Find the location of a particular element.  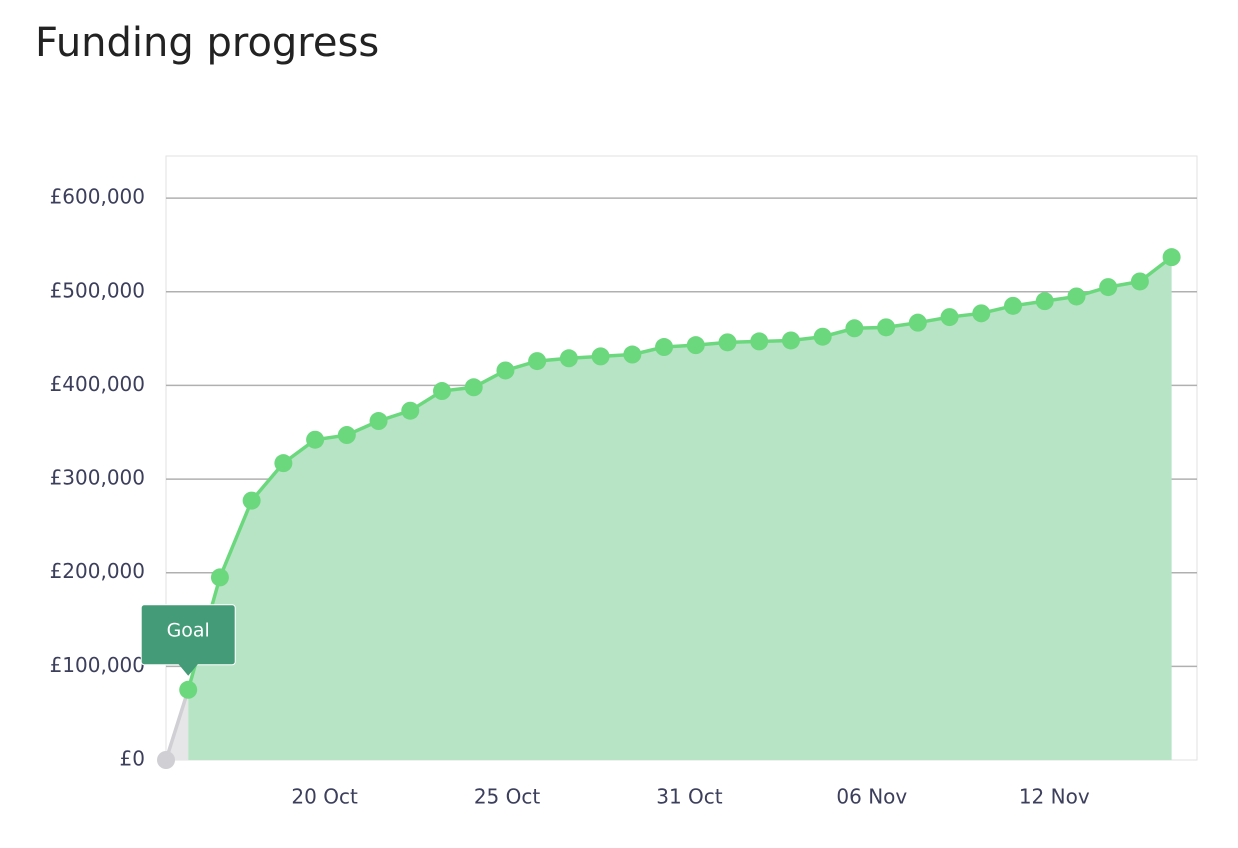

line is located at coordinates (177, 725).